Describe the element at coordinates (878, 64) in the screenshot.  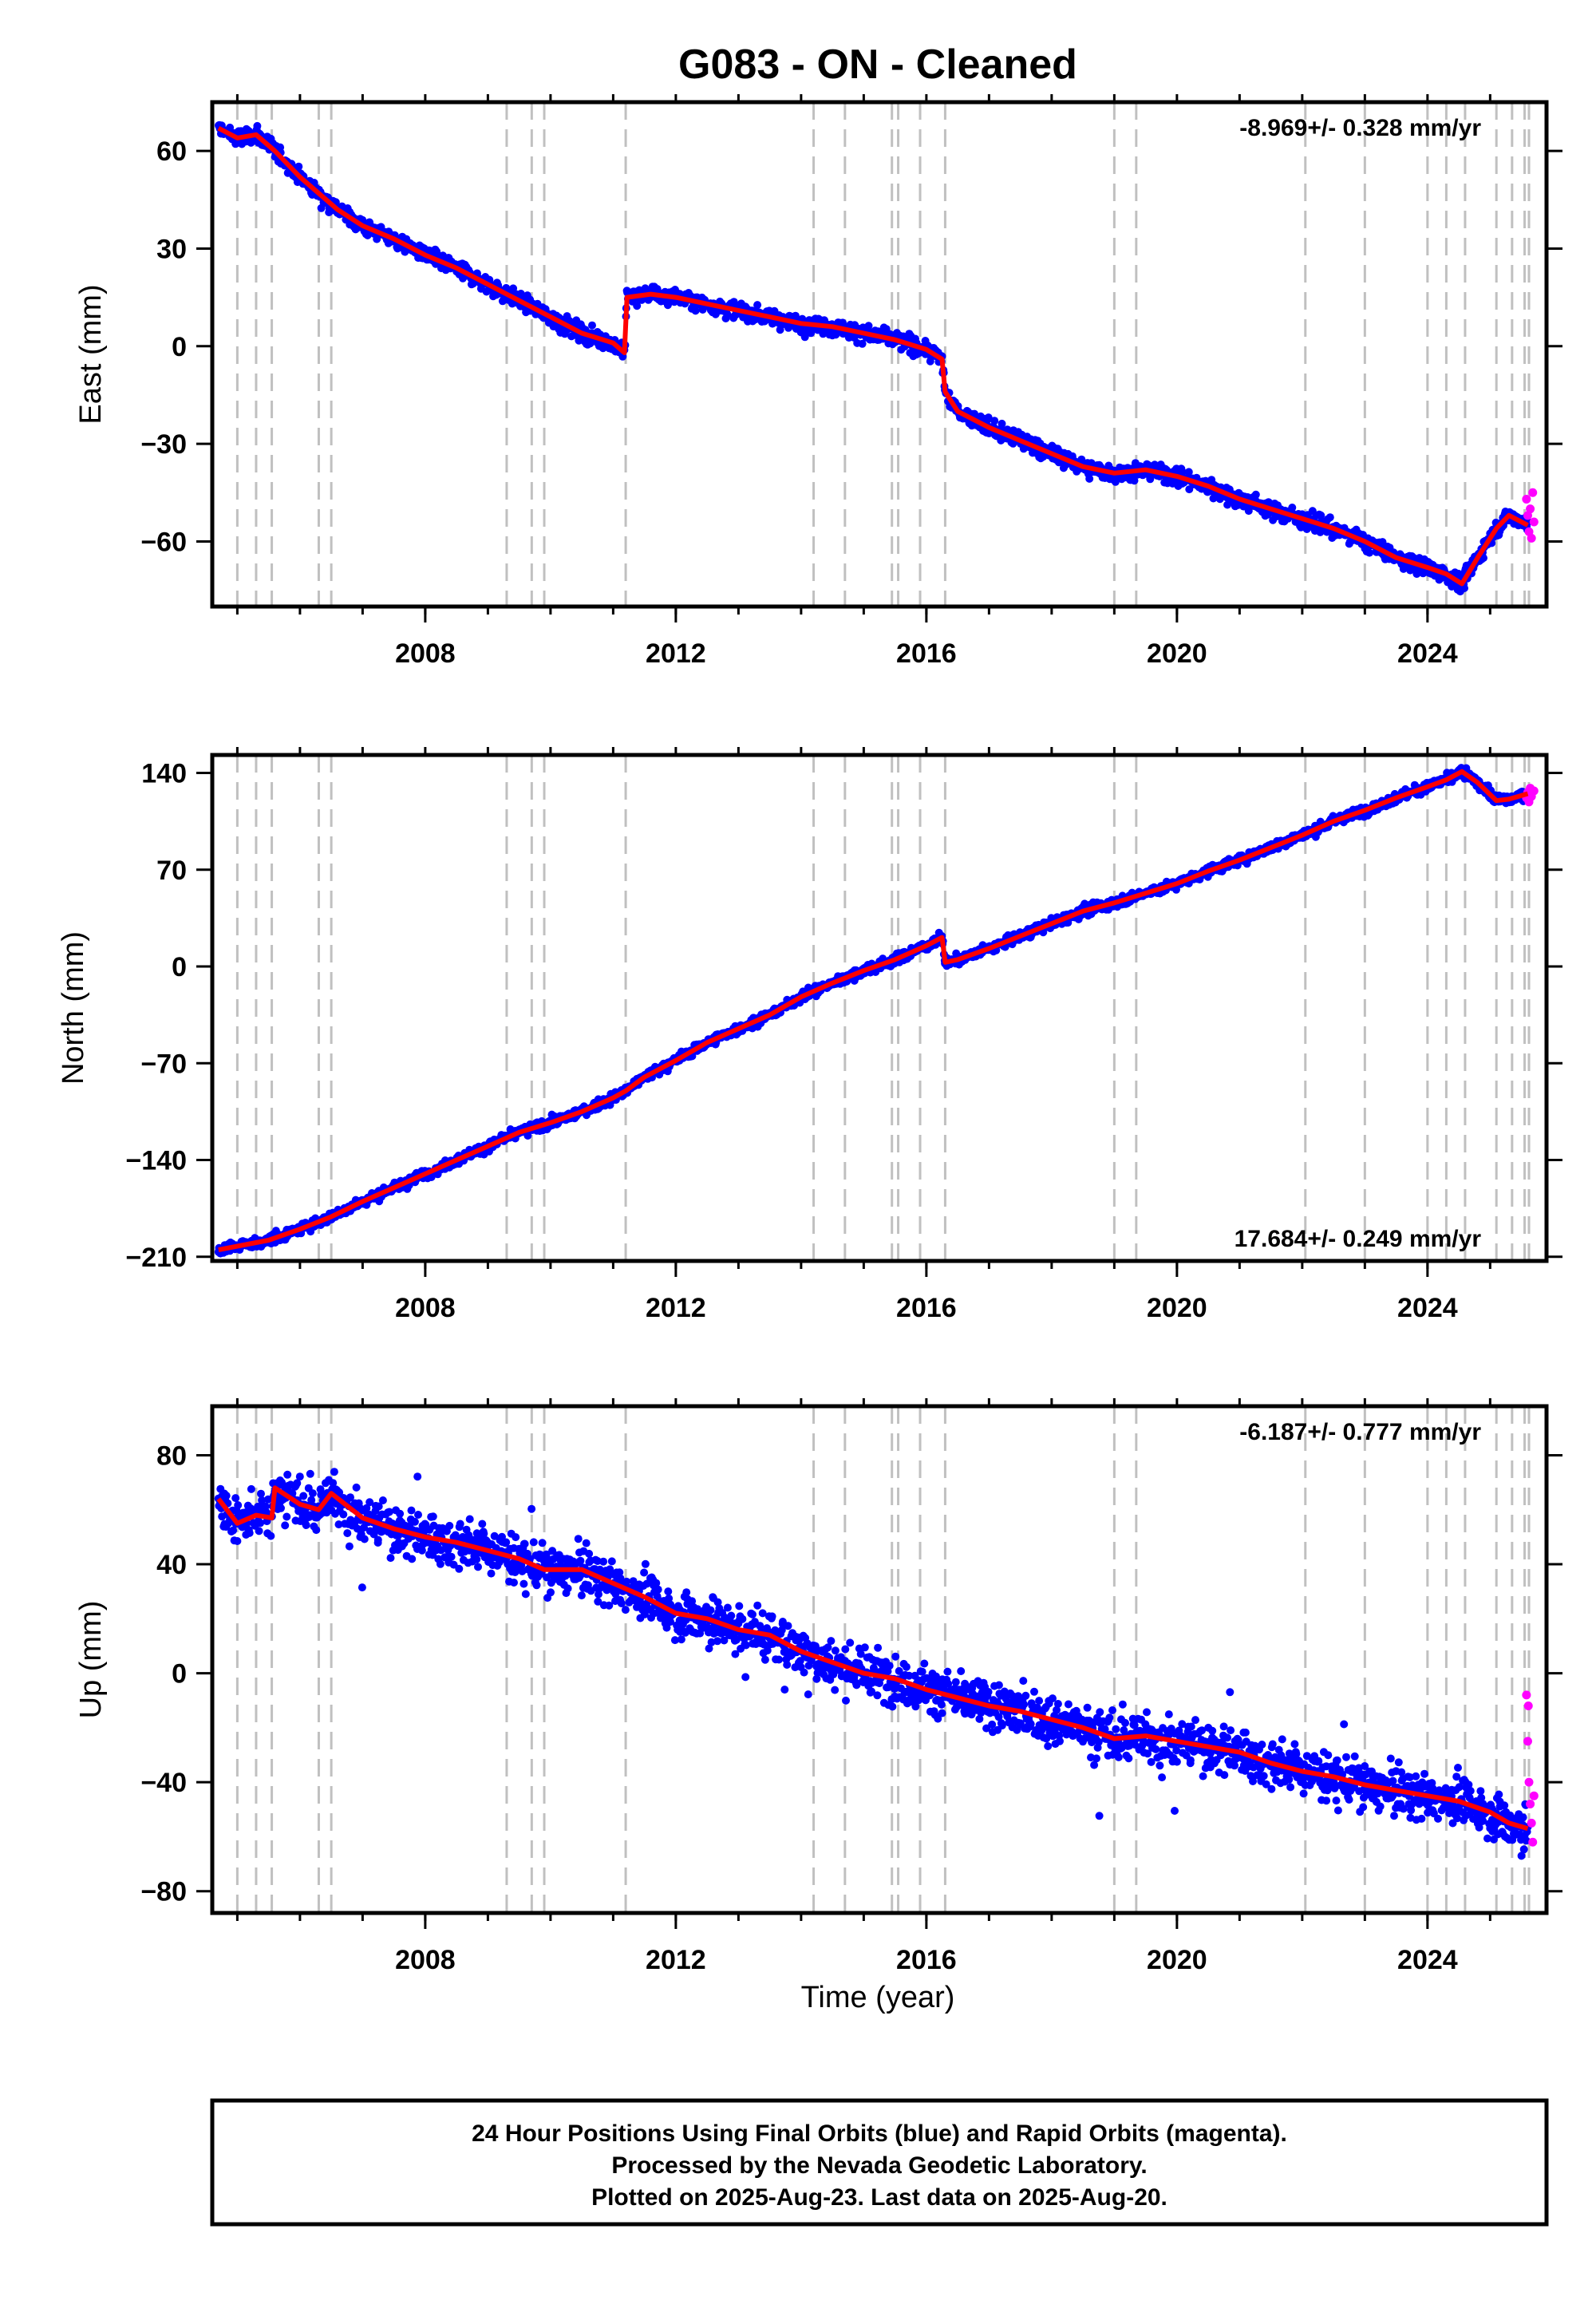
I see `chart-title: G083 - ON - Cleaned` at that location.